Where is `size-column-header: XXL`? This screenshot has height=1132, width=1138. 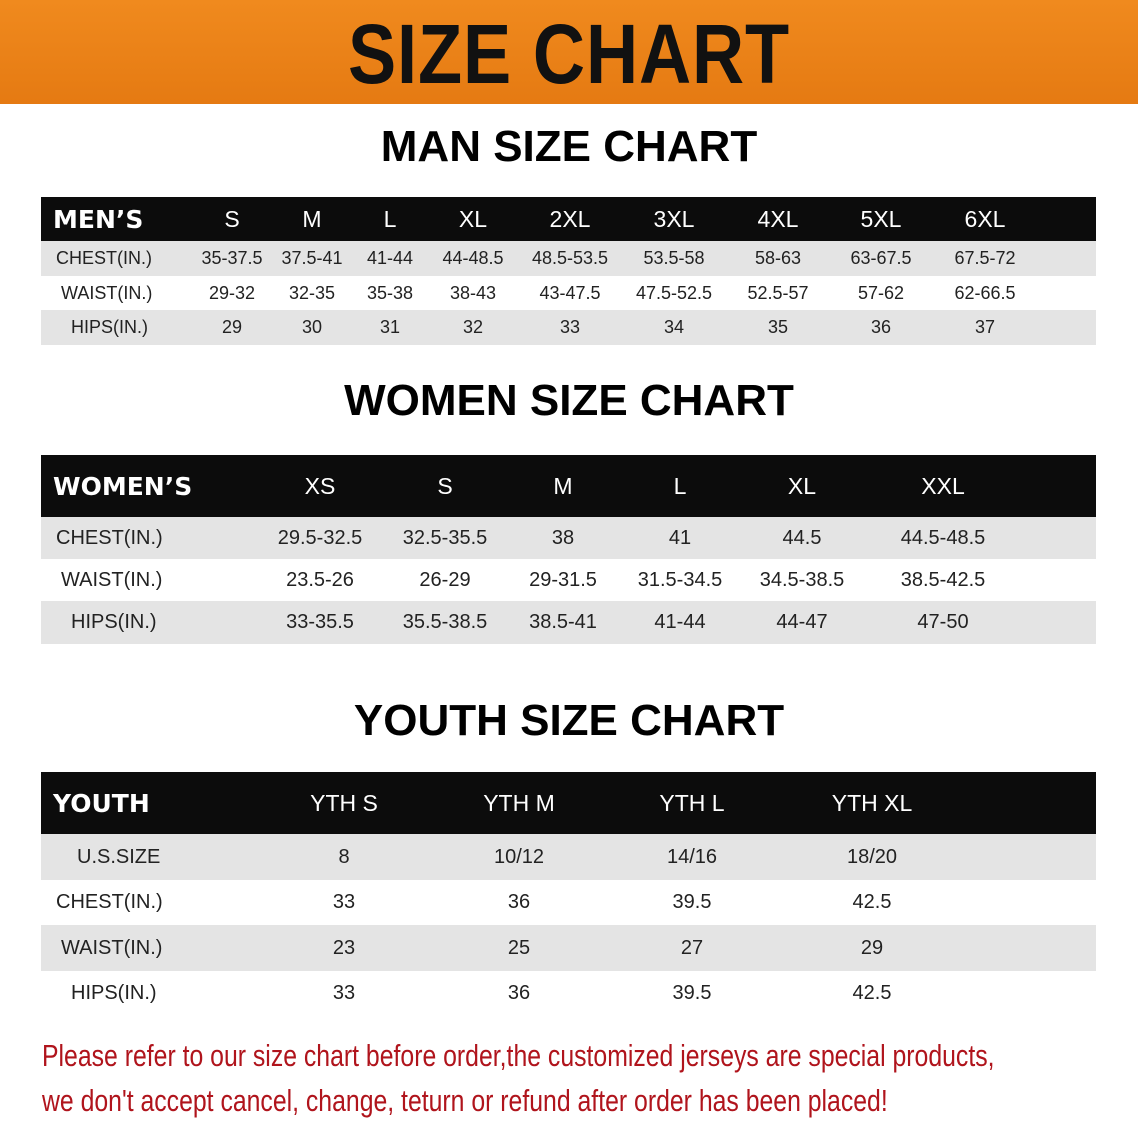
size-column-header: XXL is located at coordinates (943, 485).